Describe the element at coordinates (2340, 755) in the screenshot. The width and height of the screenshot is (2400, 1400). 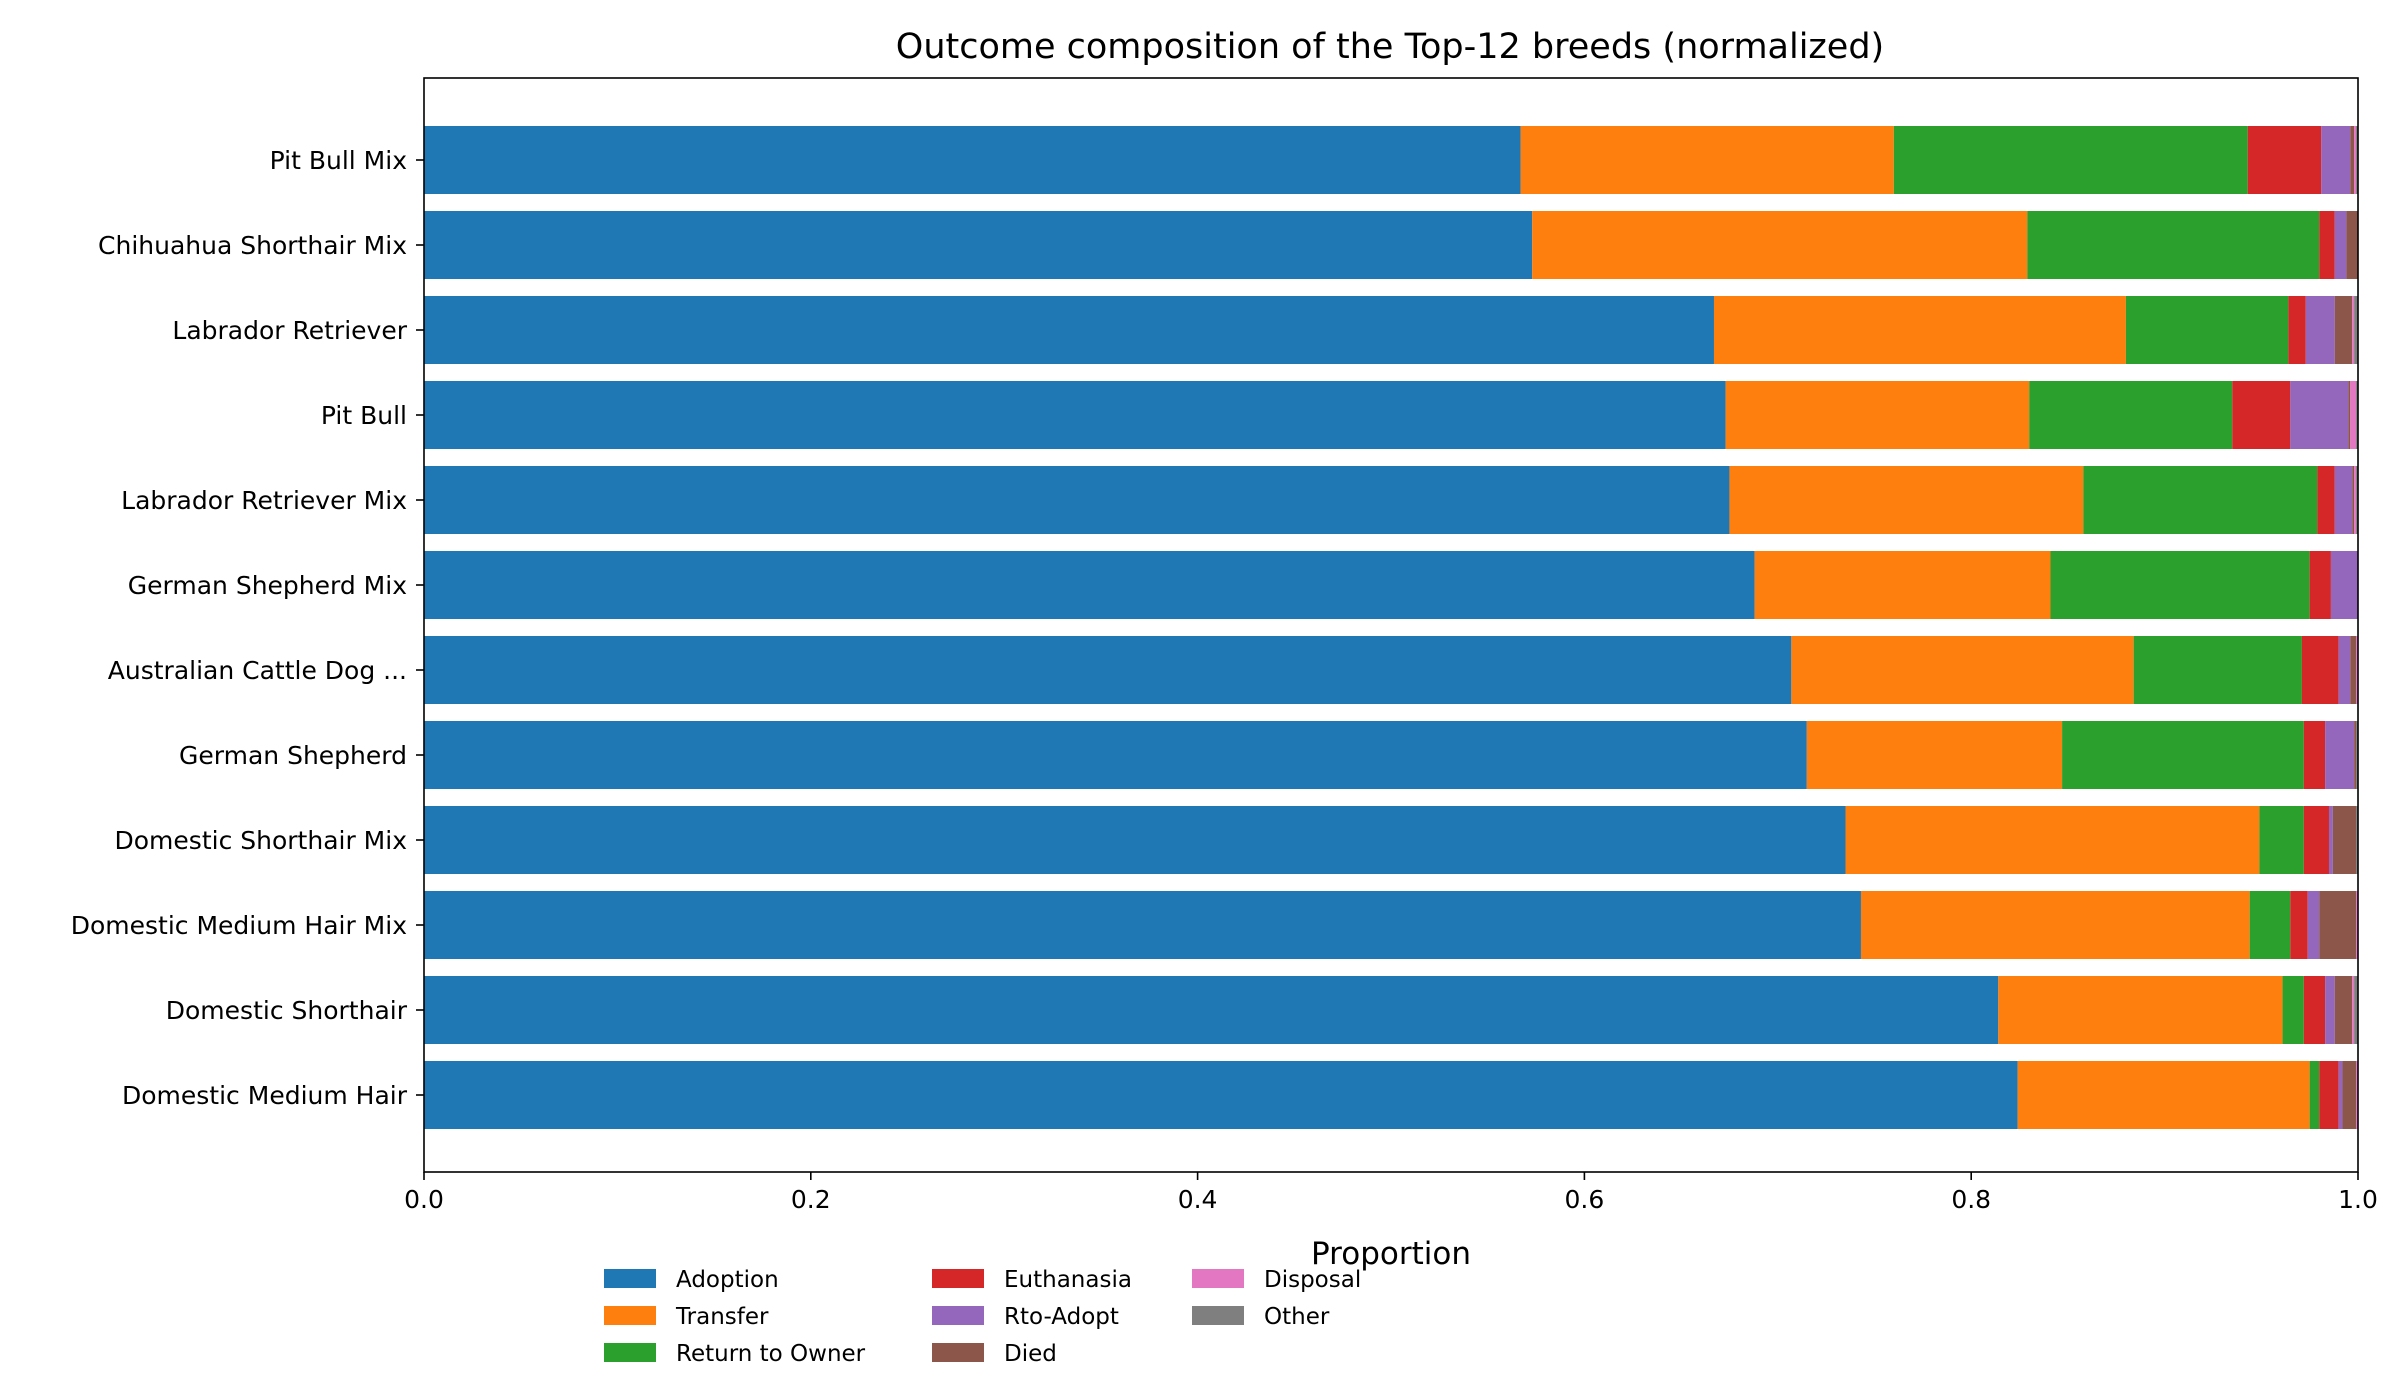
I see `bar-german-shepherd-rto-adopt` at that location.